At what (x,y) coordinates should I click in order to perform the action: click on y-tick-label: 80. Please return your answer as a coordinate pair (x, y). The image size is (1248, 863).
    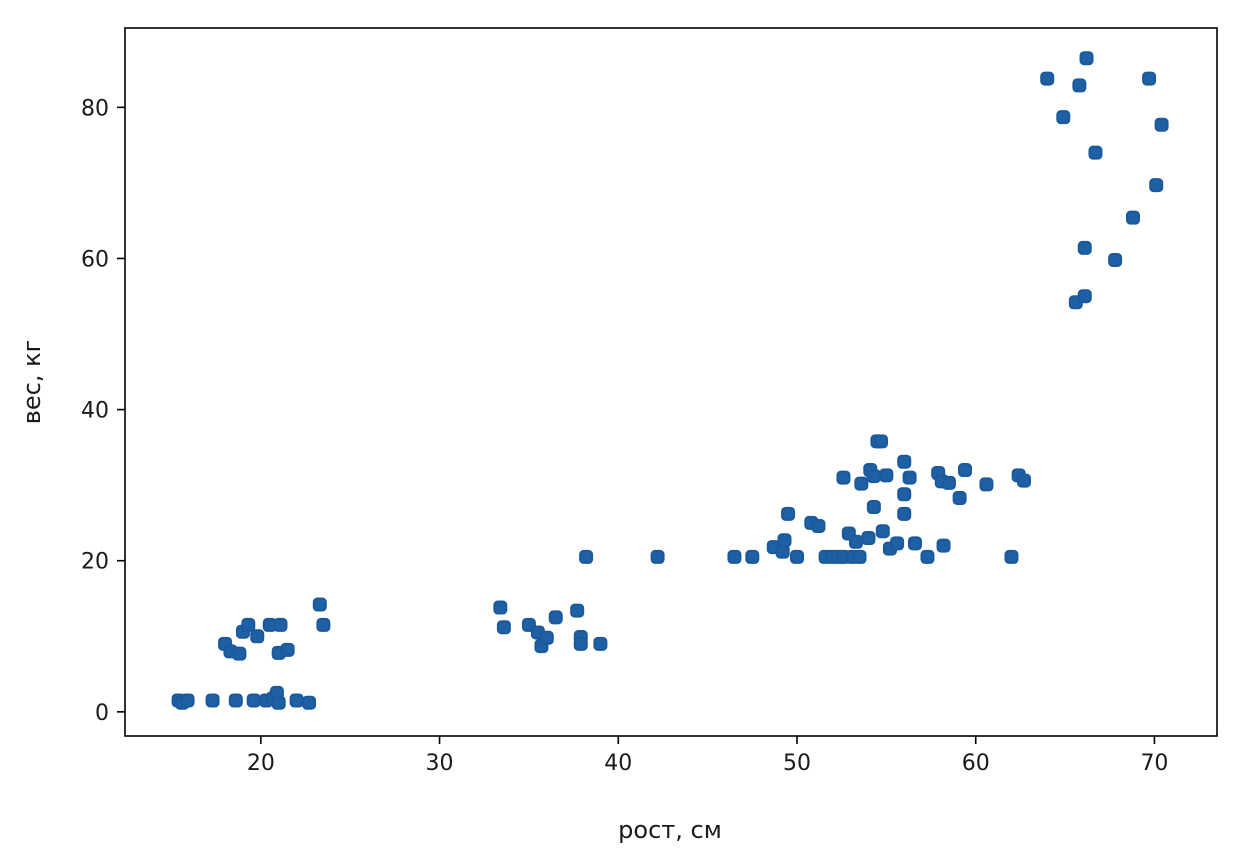
    Looking at the image, I should click on (95, 108).